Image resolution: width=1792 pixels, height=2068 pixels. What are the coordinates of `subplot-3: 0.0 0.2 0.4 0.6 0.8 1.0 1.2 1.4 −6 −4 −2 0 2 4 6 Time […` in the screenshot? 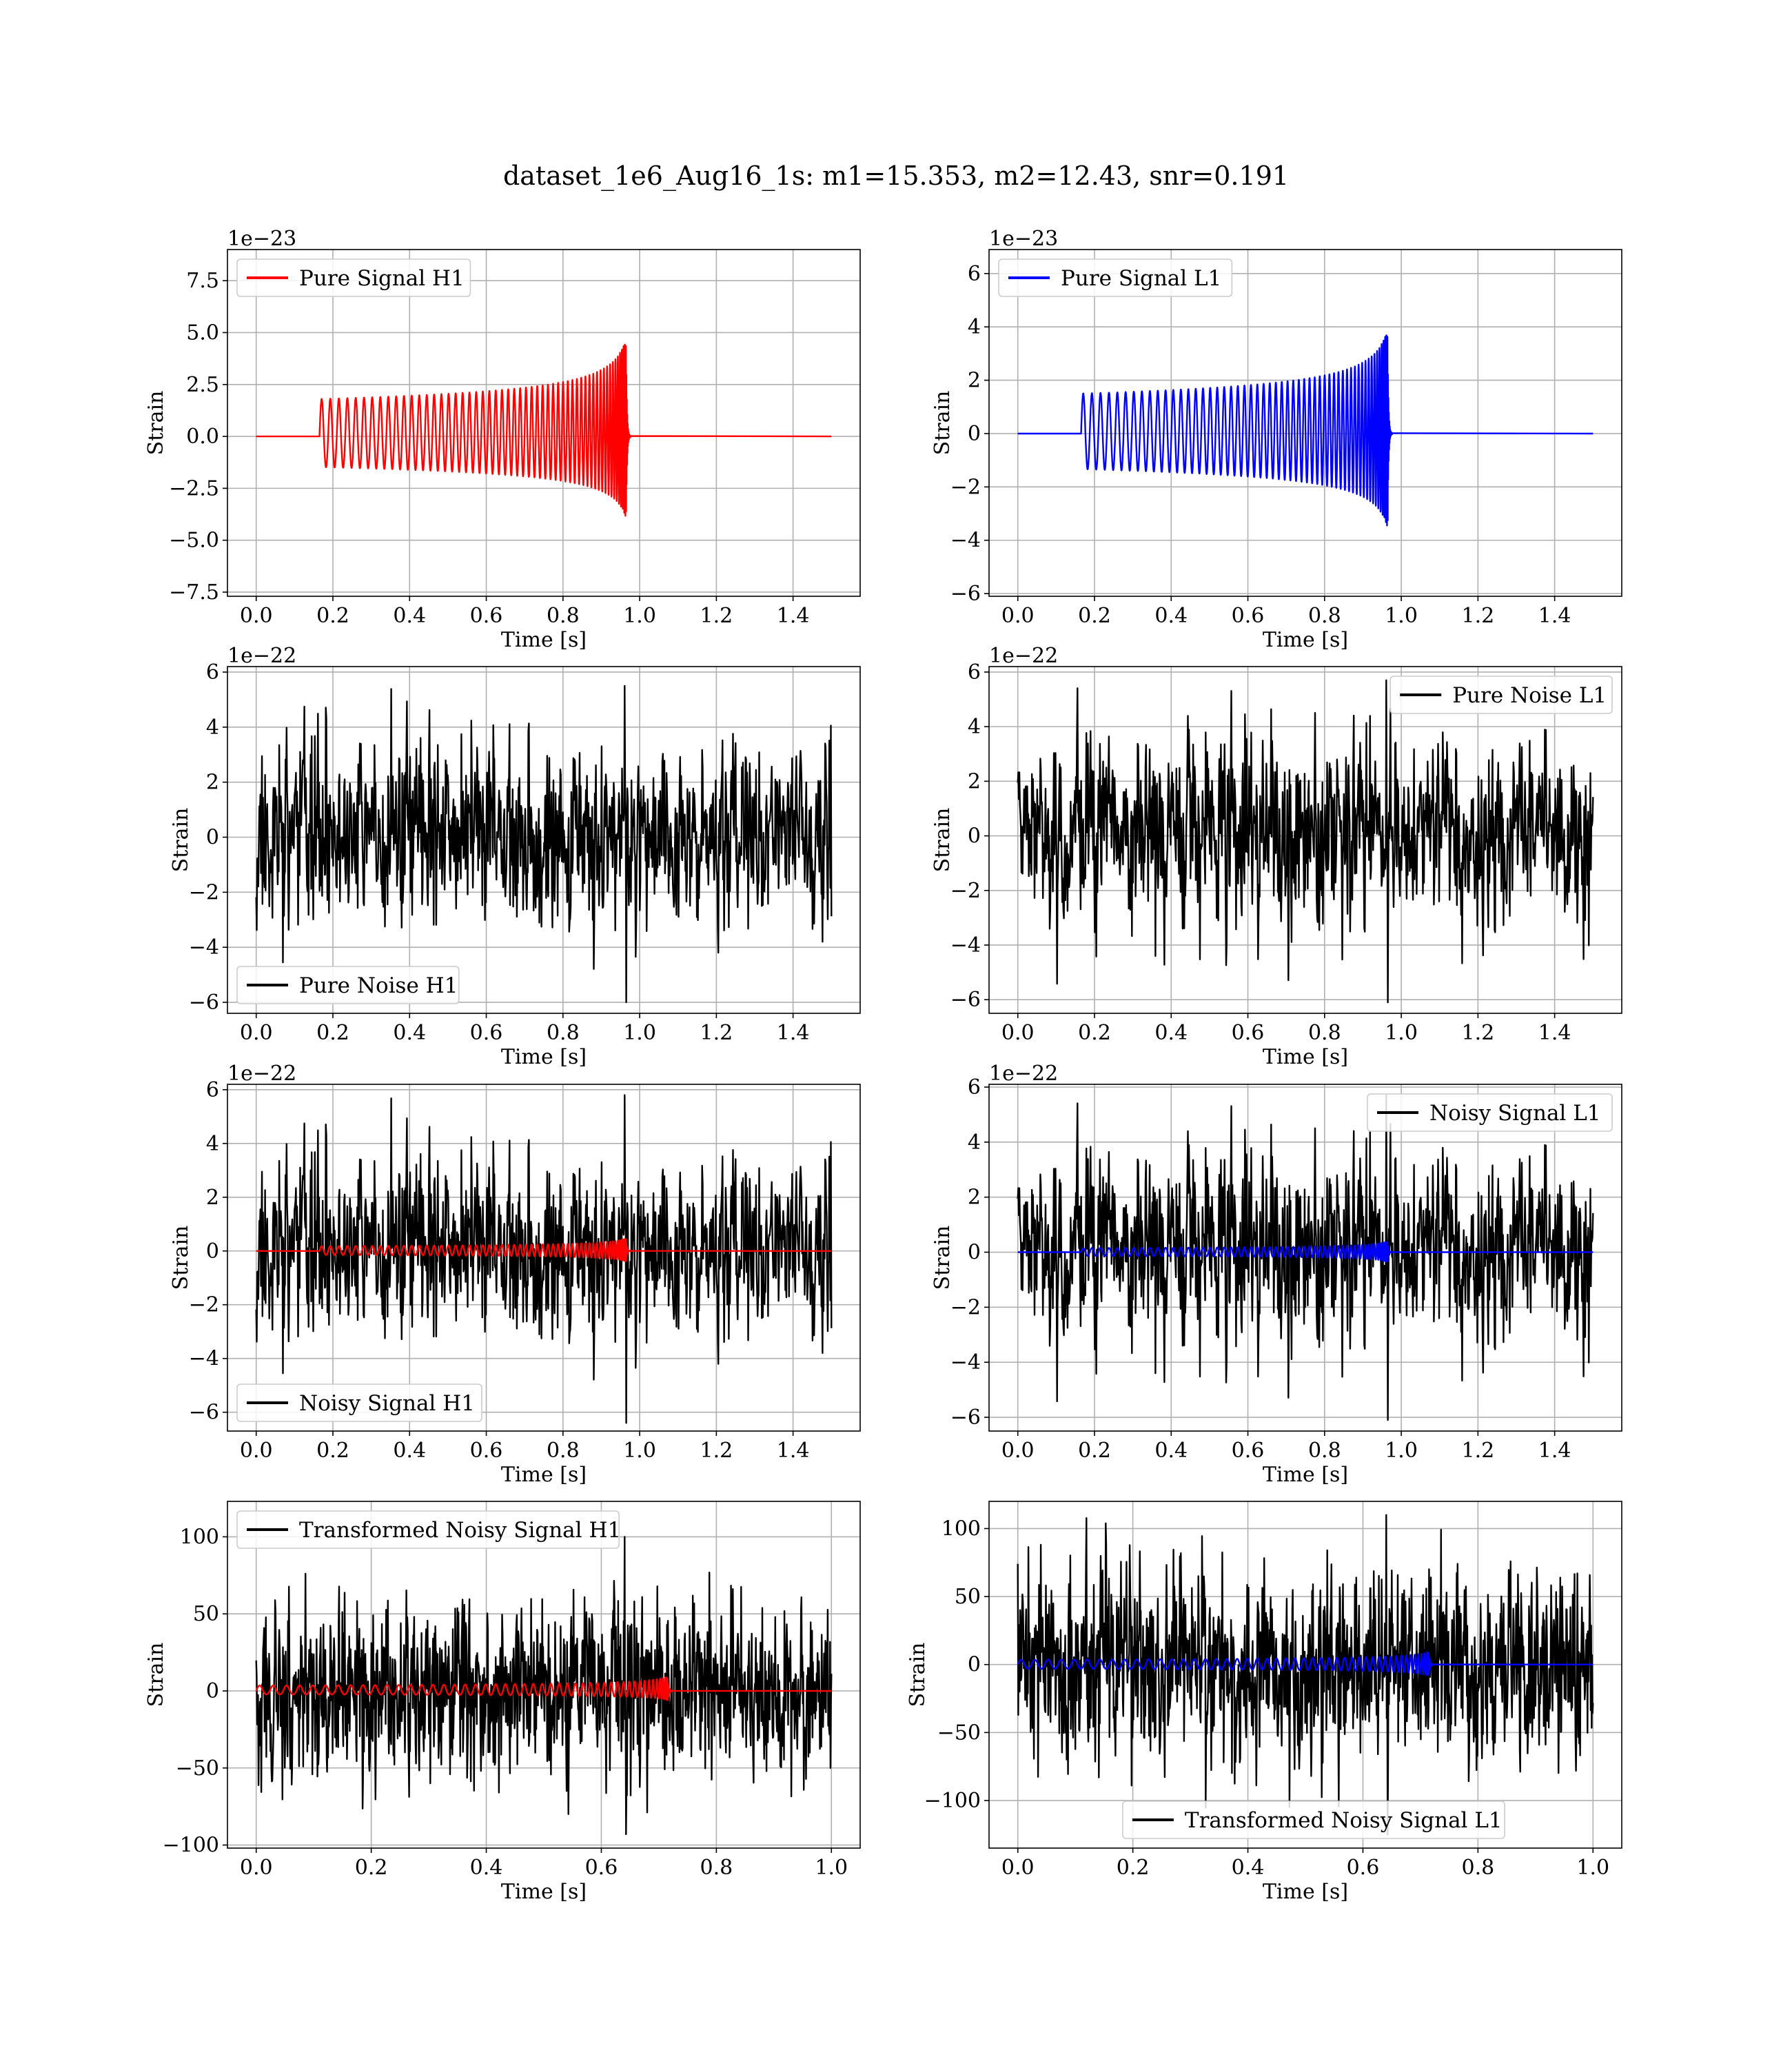 It's located at (515, 856).